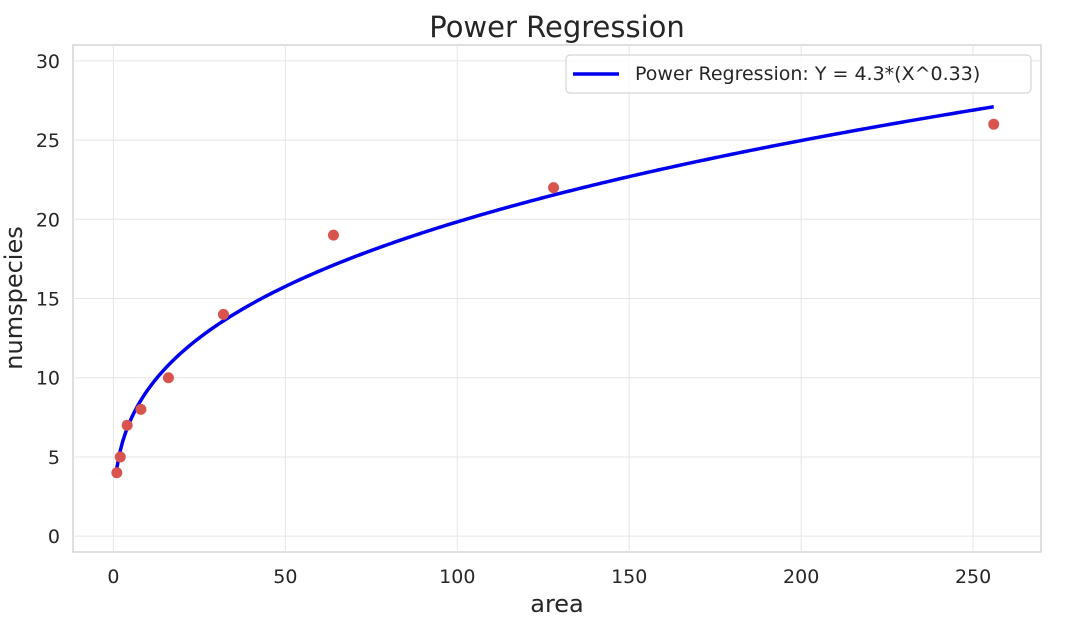 This screenshot has width=1086, height=627. I want to click on y-tick-label: 0, so click(54, 537).